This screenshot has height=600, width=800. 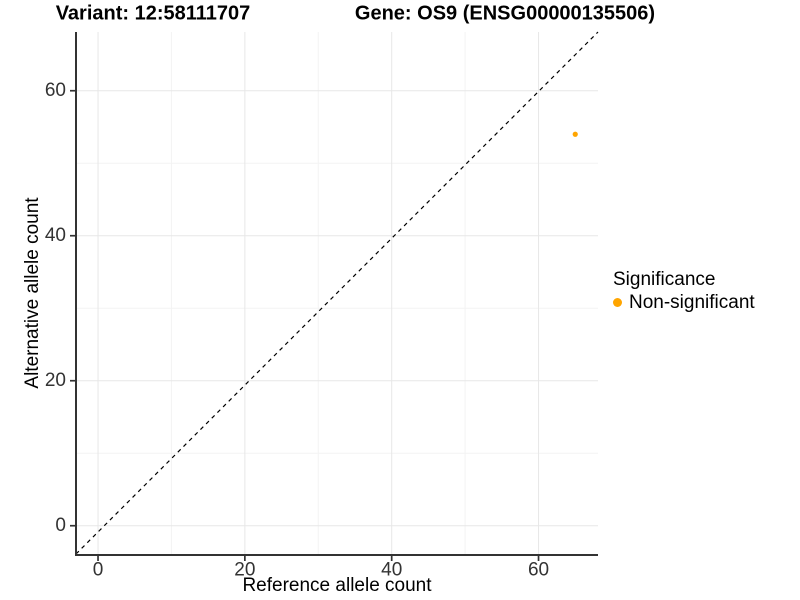 What do you see at coordinates (337, 585) in the screenshot?
I see `x-axis-title: Reference allele count` at bounding box center [337, 585].